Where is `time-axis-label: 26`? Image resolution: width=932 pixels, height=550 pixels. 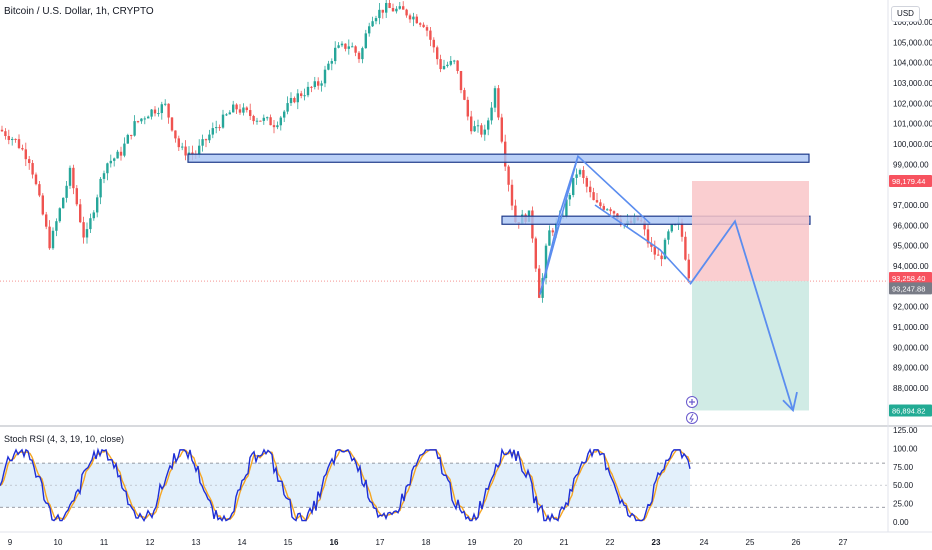 time-axis-label: 26 is located at coordinates (796, 542).